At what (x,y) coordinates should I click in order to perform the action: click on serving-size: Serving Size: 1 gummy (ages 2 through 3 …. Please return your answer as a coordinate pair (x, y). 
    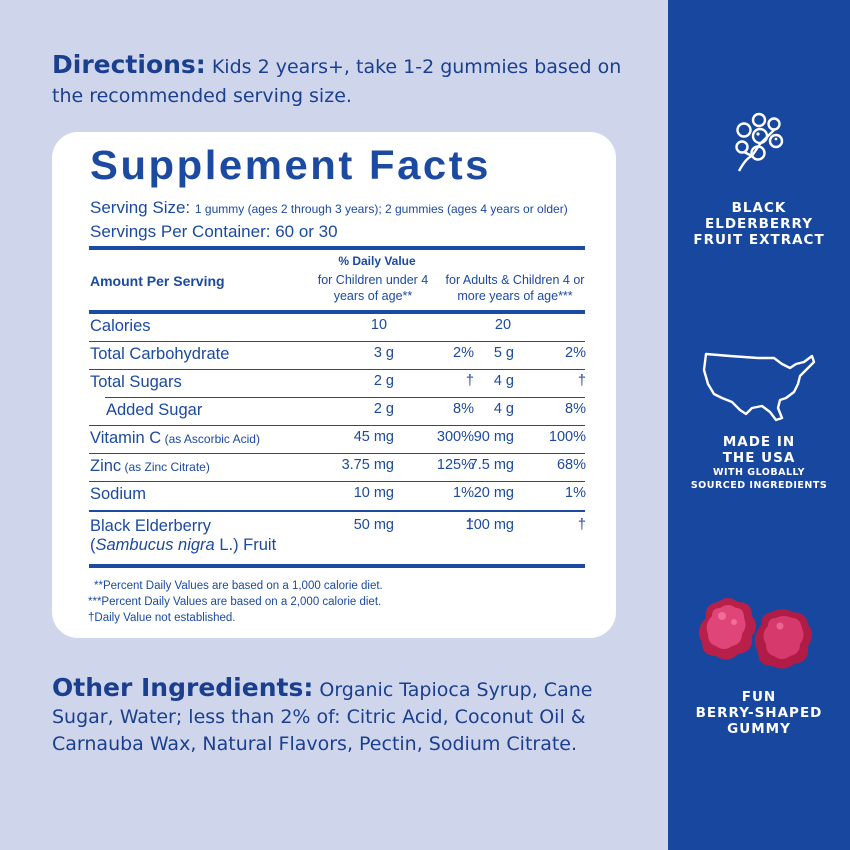
    Looking at the image, I should click on (329, 208).